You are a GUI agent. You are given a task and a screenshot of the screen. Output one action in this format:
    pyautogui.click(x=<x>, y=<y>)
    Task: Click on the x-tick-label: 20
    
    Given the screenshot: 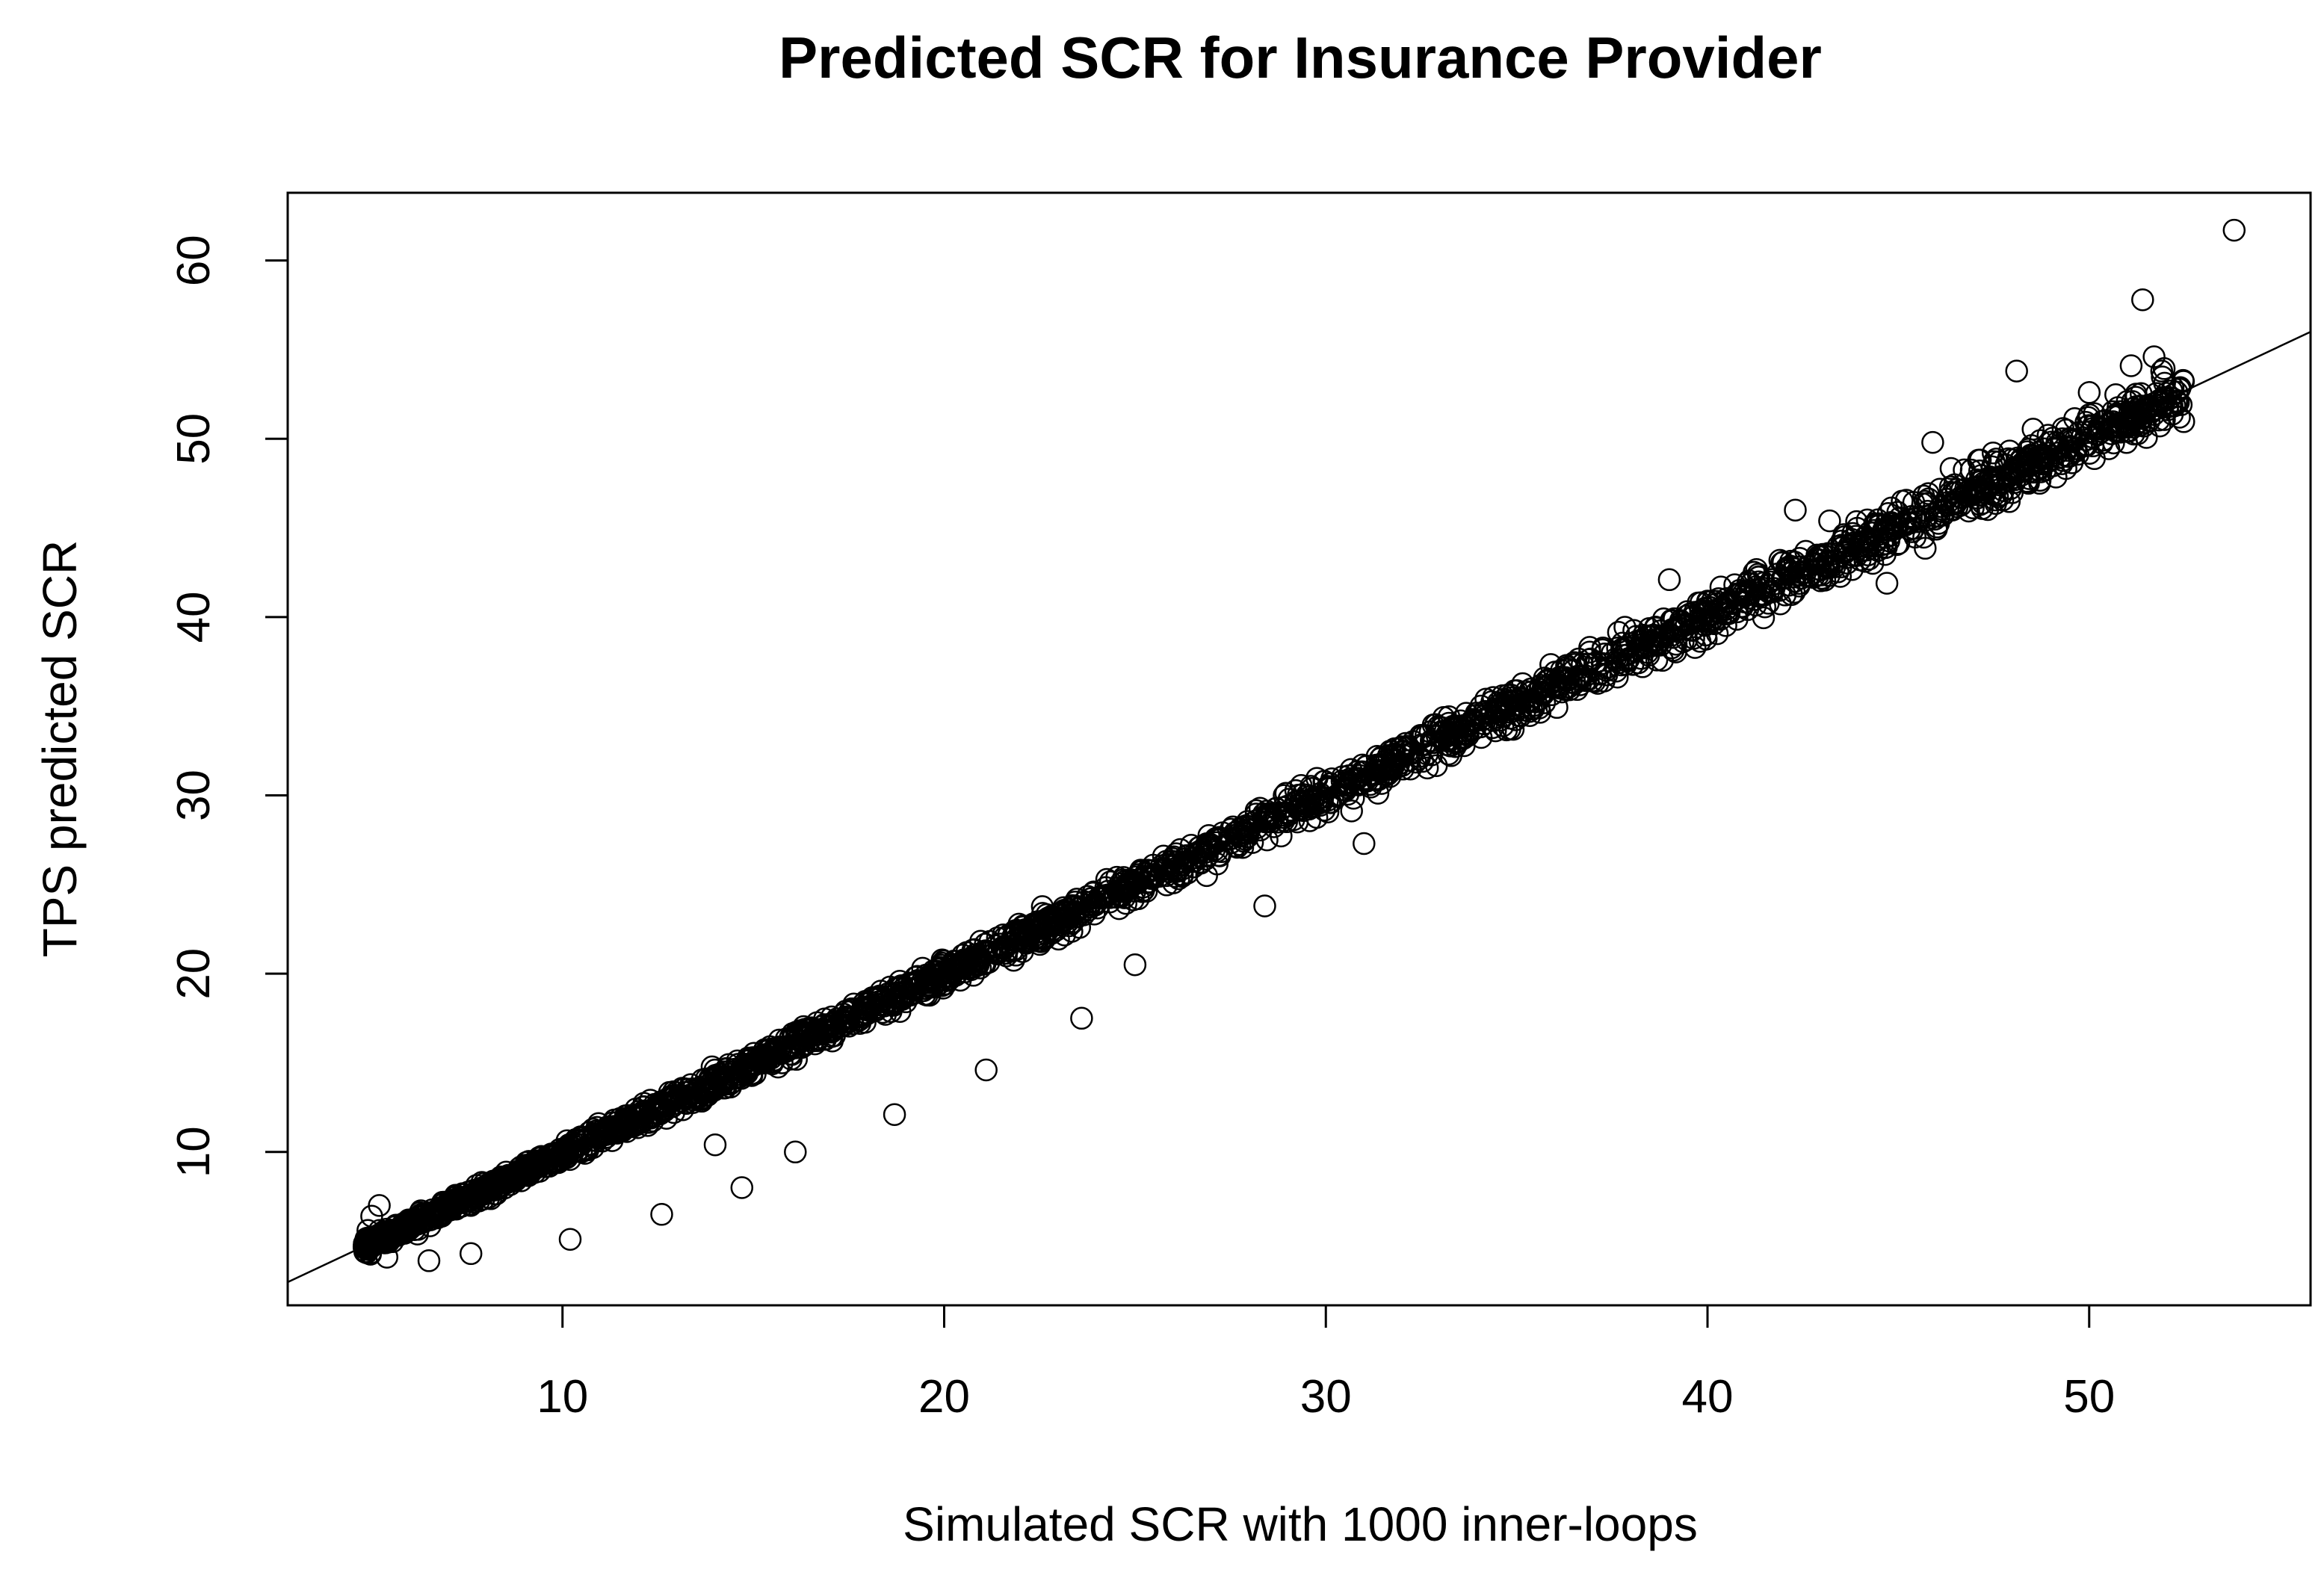 What is the action you would take?
    pyautogui.click(x=944, y=1397)
    